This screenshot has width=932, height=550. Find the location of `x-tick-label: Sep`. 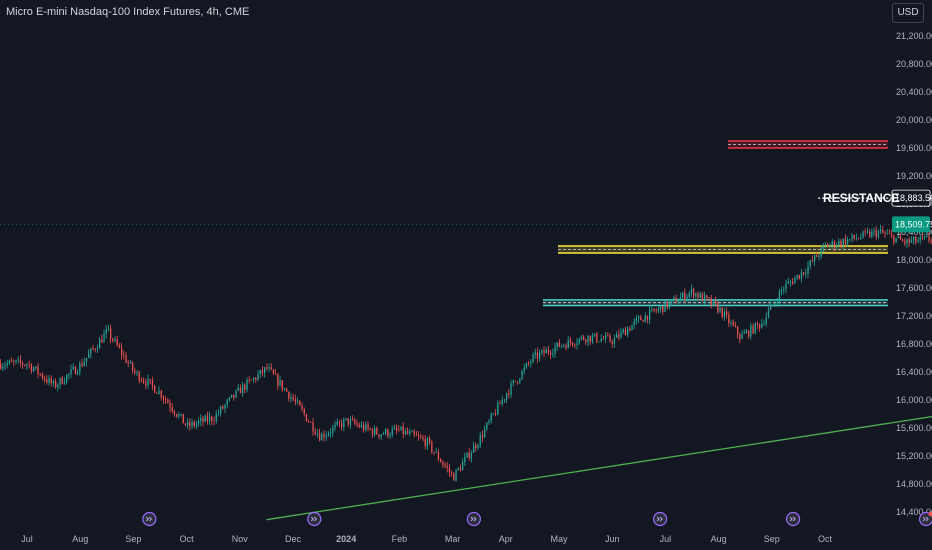

x-tick-label: Sep is located at coordinates (133, 539).